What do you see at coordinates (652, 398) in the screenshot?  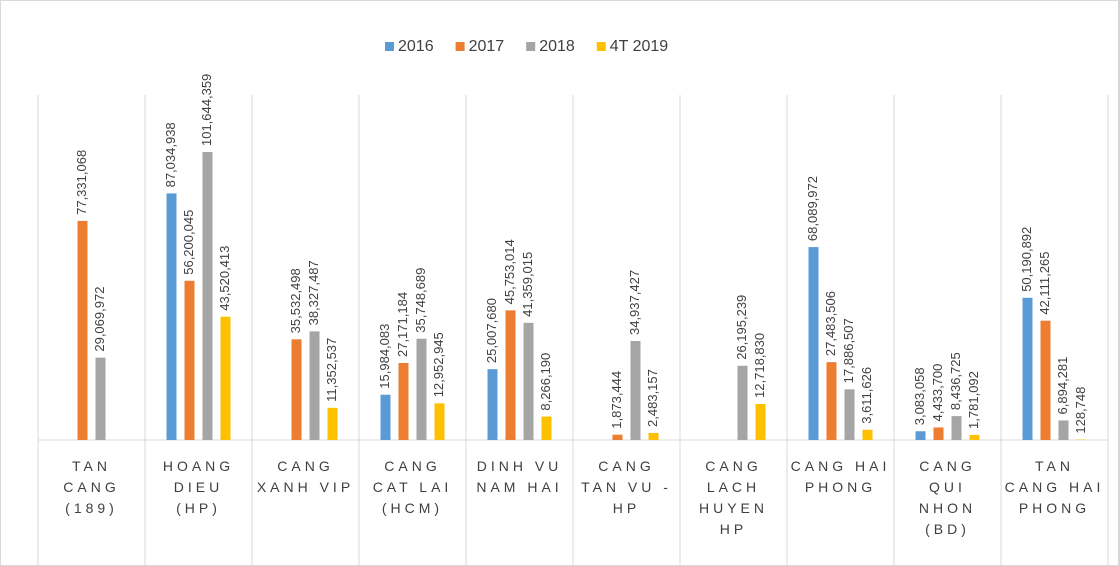 I see `data-label: 2,483,157` at bounding box center [652, 398].